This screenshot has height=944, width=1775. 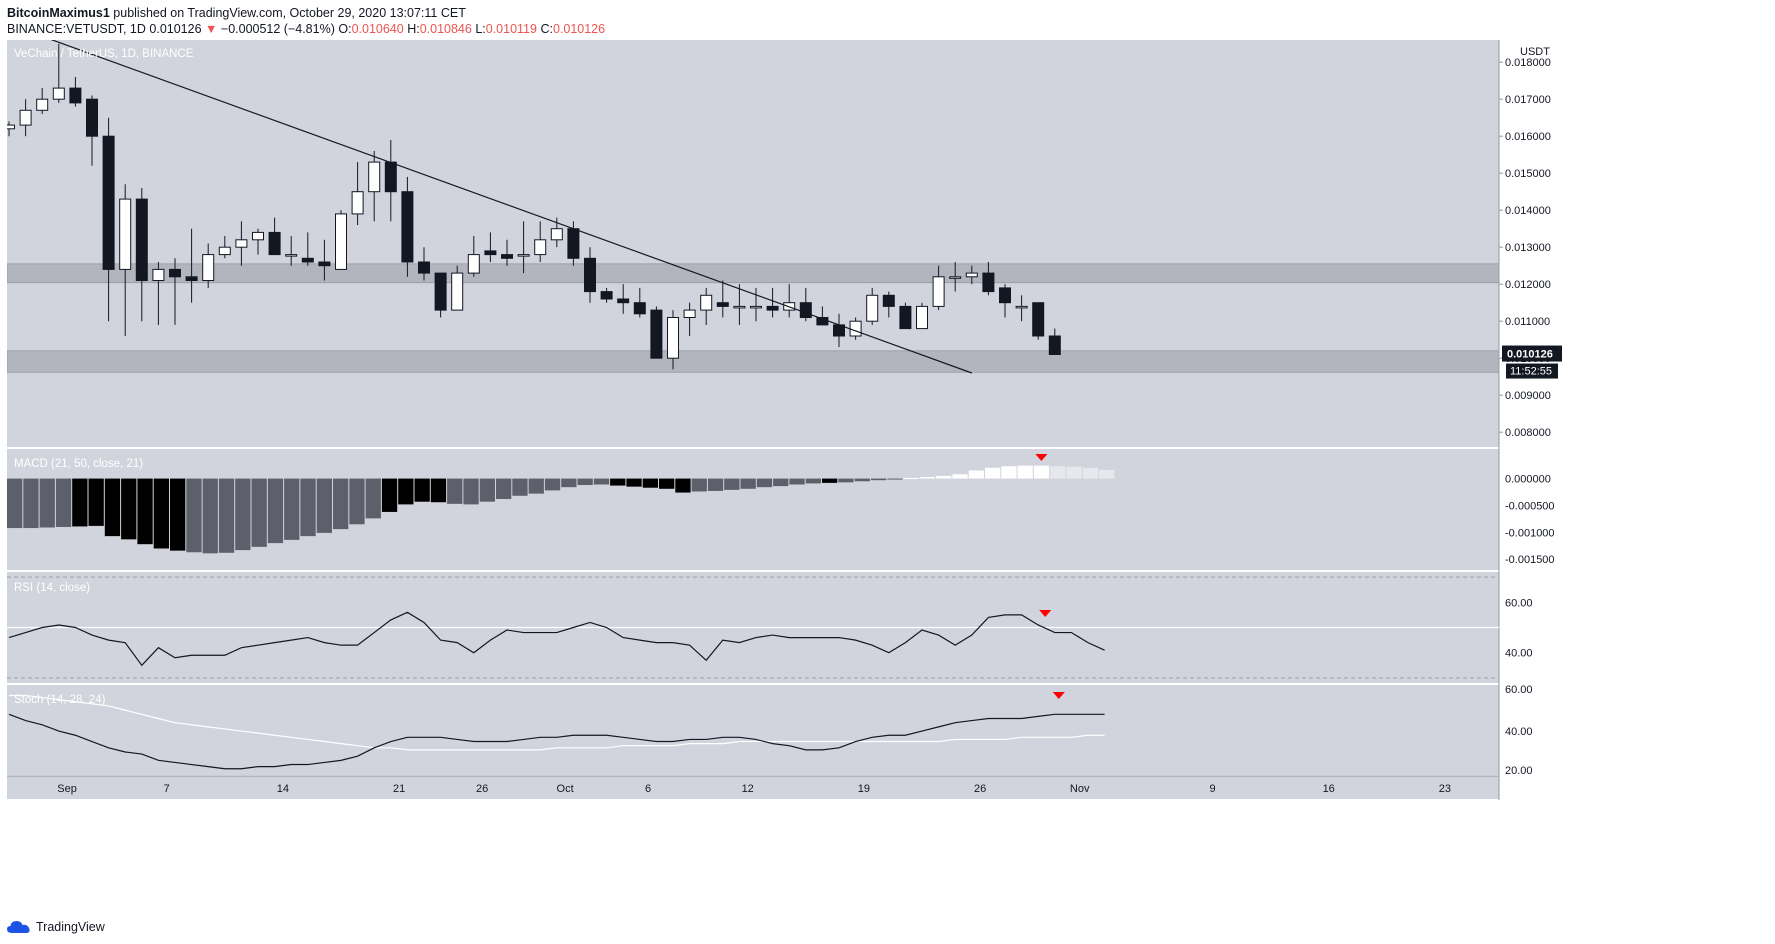 What do you see at coordinates (1532, 509) in the screenshot?
I see `macd-axis-background` at bounding box center [1532, 509].